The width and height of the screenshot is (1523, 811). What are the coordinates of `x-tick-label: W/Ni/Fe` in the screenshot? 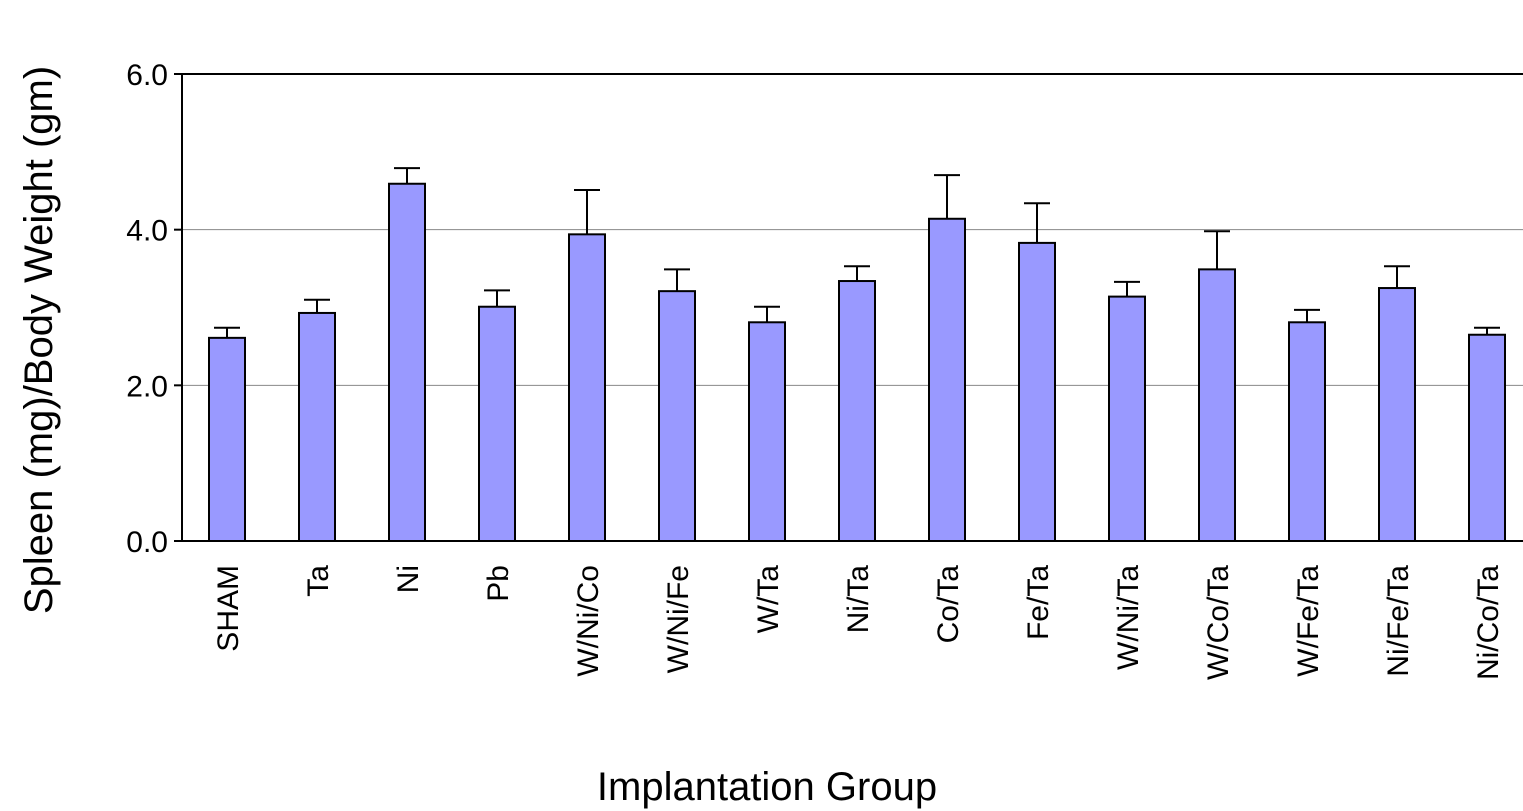 It's located at (678, 619).